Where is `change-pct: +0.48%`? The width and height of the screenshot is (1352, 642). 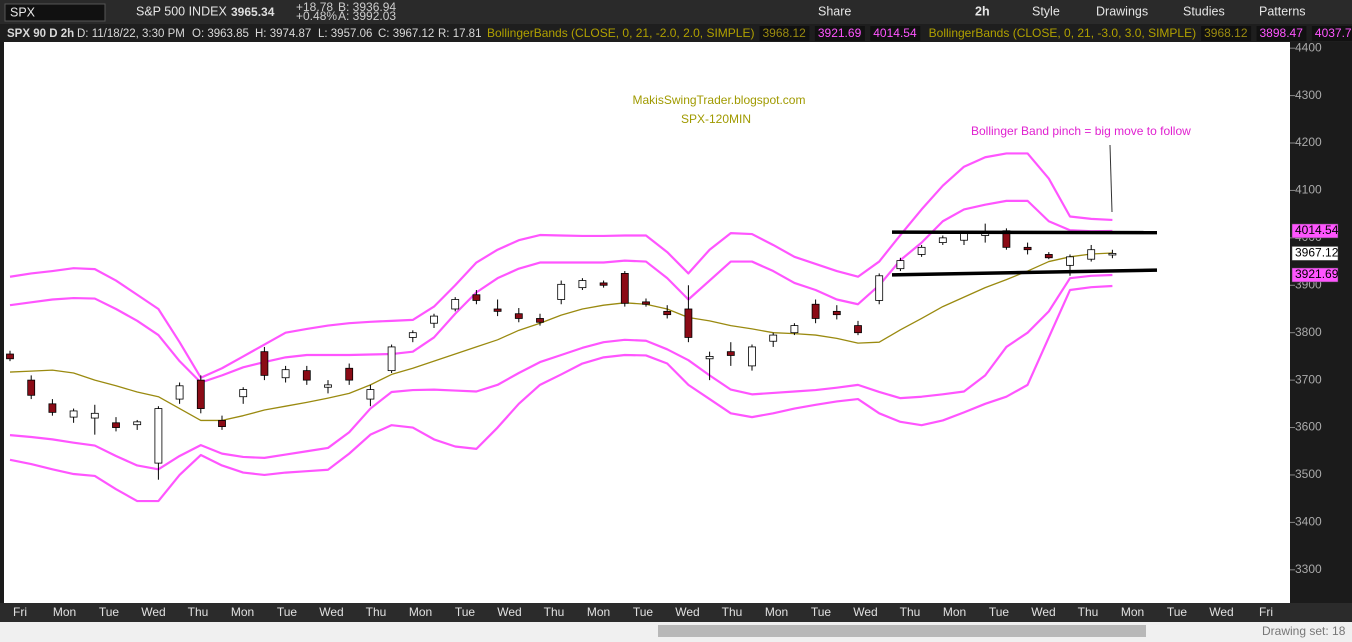
change-pct: +0.48% is located at coordinates (316, 16).